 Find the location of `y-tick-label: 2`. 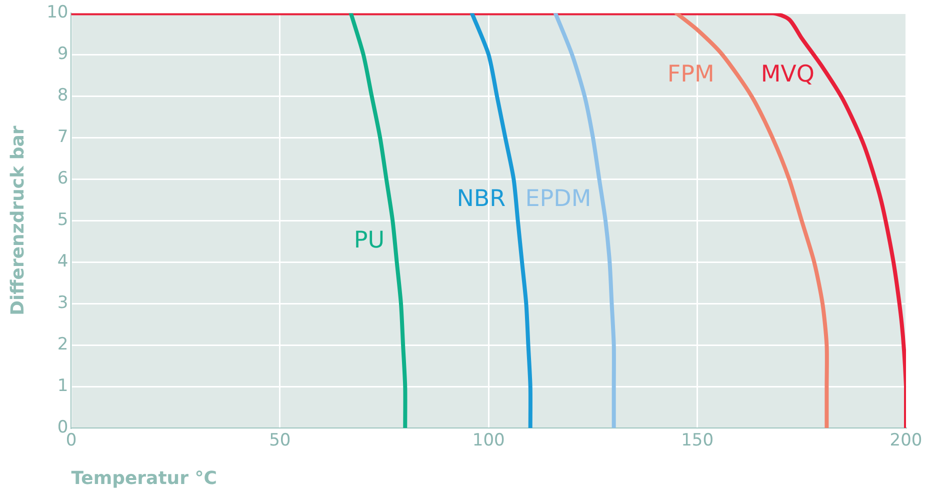

y-tick-label: 2 is located at coordinates (62, 344).